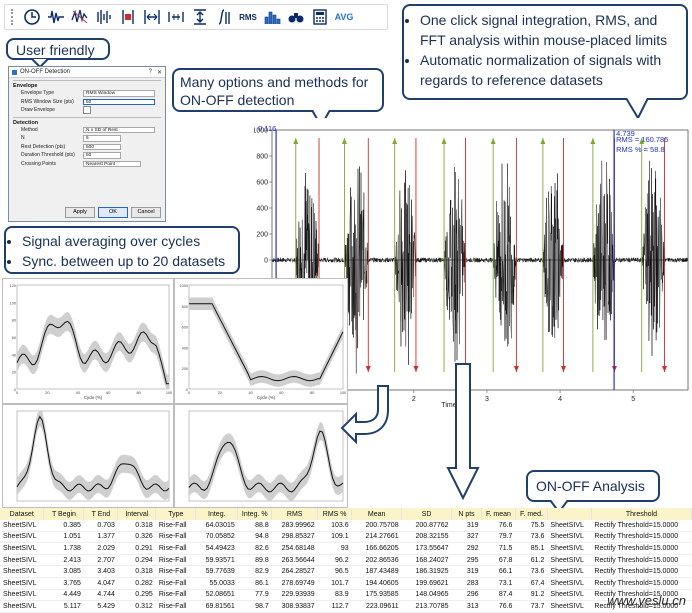 The width and height of the screenshot is (692, 613). Describe the element at coordinates (37, 93) in the screenshot. I see `envelope-type-label: Envelope Type` at that location.